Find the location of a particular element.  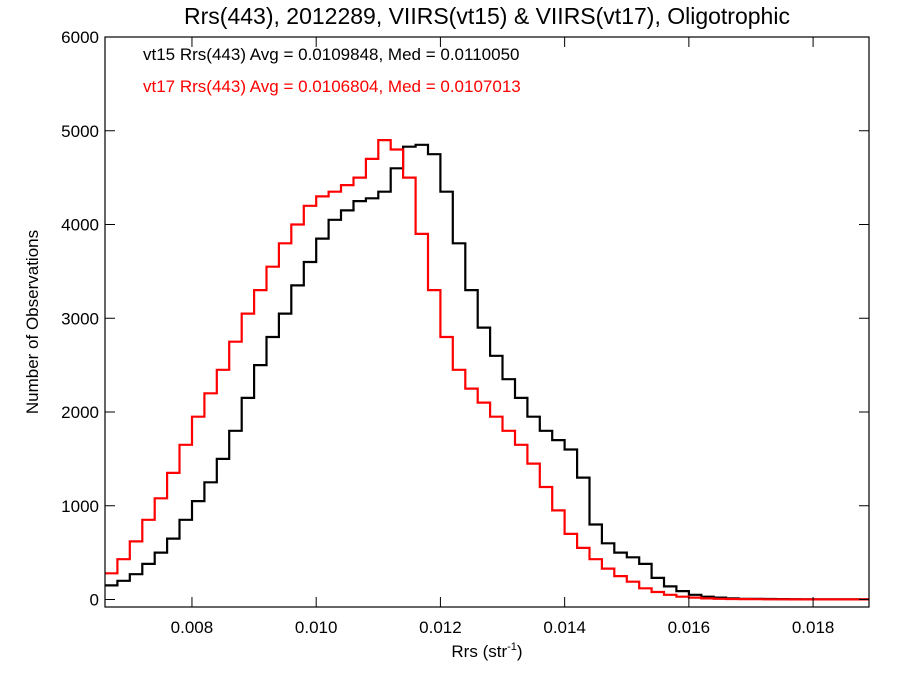

y-tick-label: 2000 is located at coordinates (80, 412).